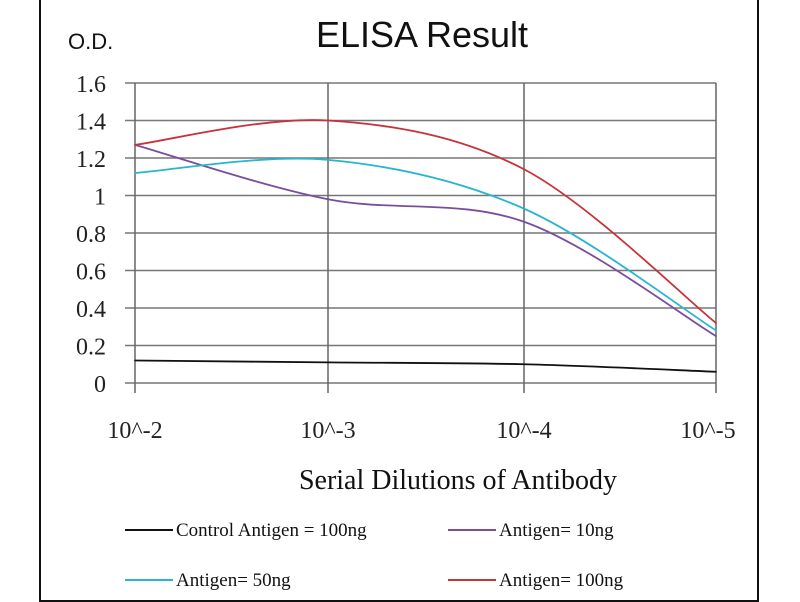 The image size is (800, 602). Describe the element at coordinates (91, 273) in the screenshot. I see `y-tick-label: 0.6` at that location.